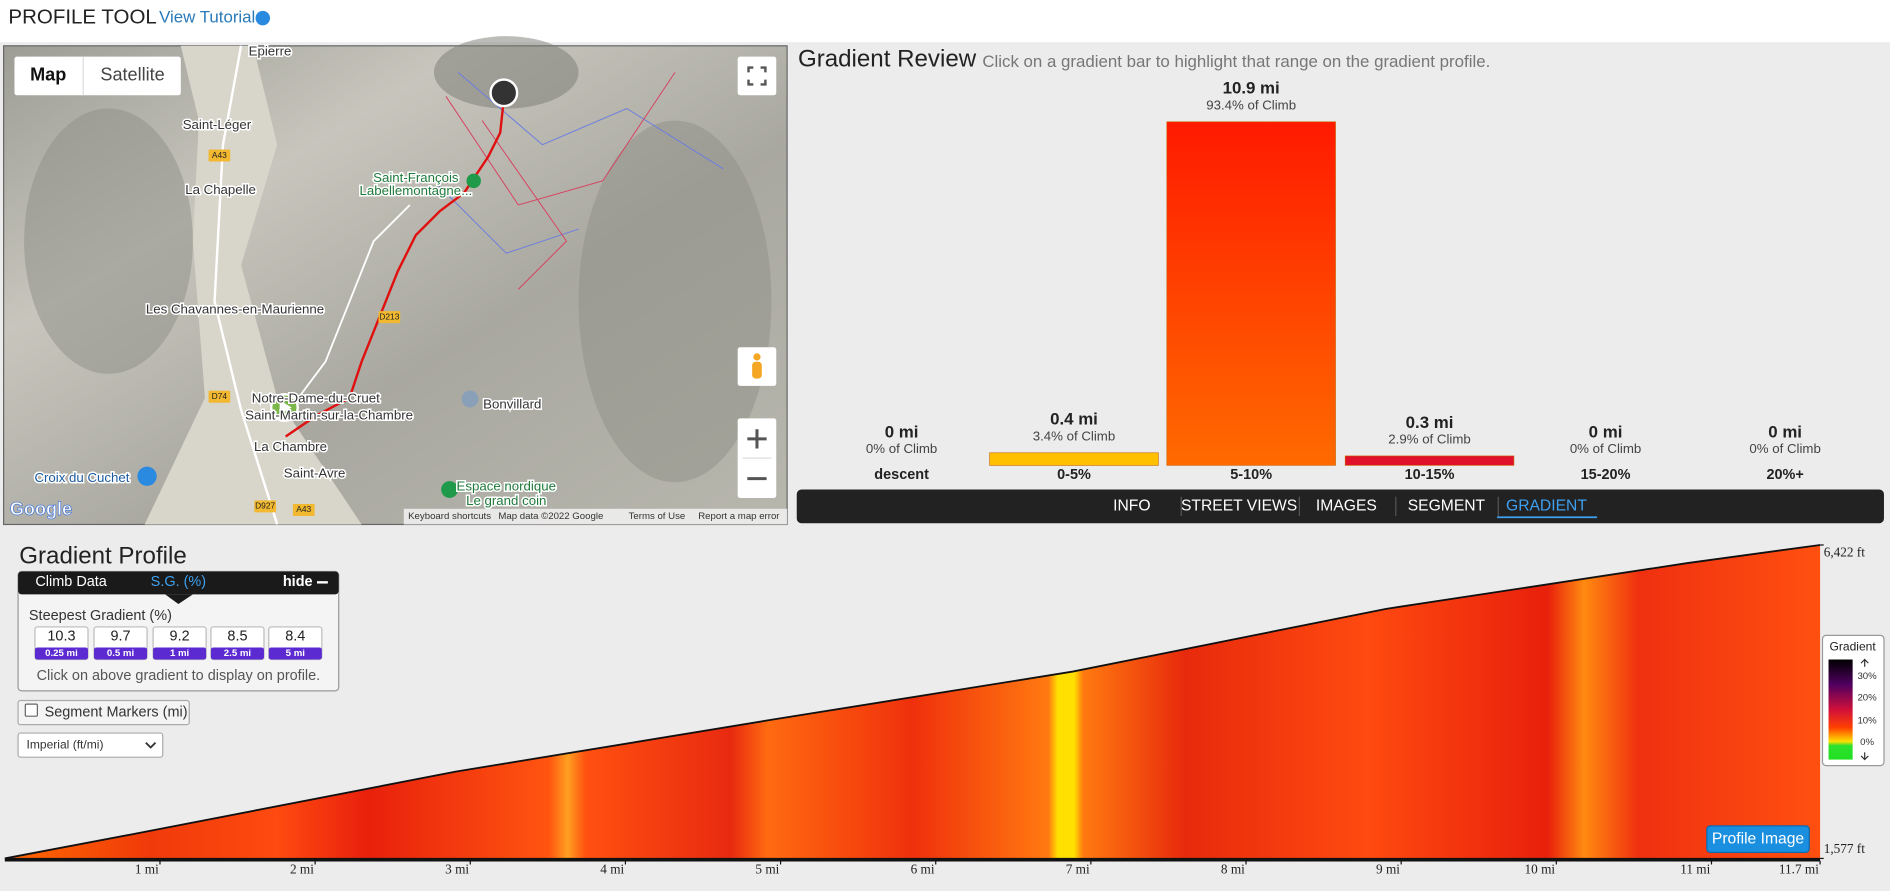 The image size is (1890, 891). I want to click on map-button: Map, so click(48, 75).